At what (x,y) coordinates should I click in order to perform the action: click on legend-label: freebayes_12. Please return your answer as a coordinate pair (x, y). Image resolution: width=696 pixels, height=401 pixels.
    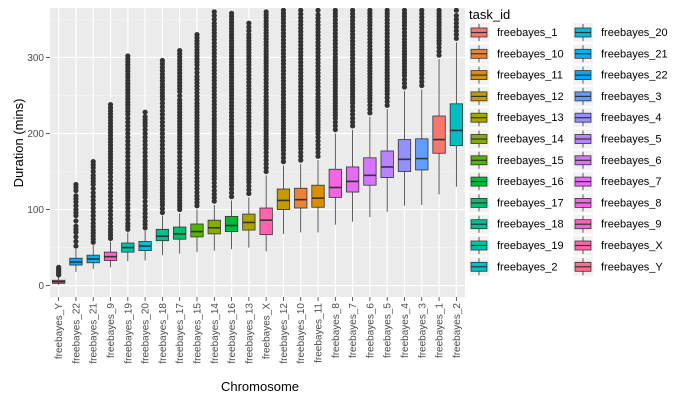
    Looking at the image, I should click on (530, 97).